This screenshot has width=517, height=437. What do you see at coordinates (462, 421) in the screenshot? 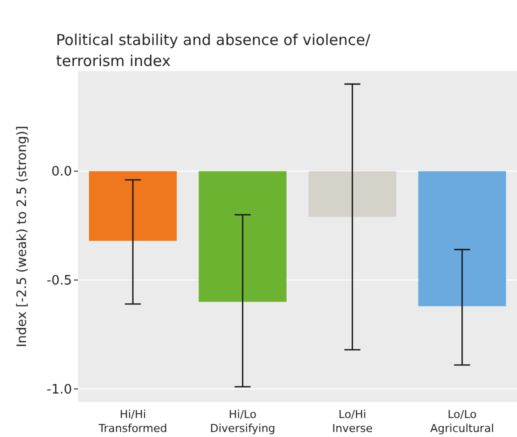
I see `x-tick-label: Lo/Lo Agricultural` at bounding box center [462, 421].